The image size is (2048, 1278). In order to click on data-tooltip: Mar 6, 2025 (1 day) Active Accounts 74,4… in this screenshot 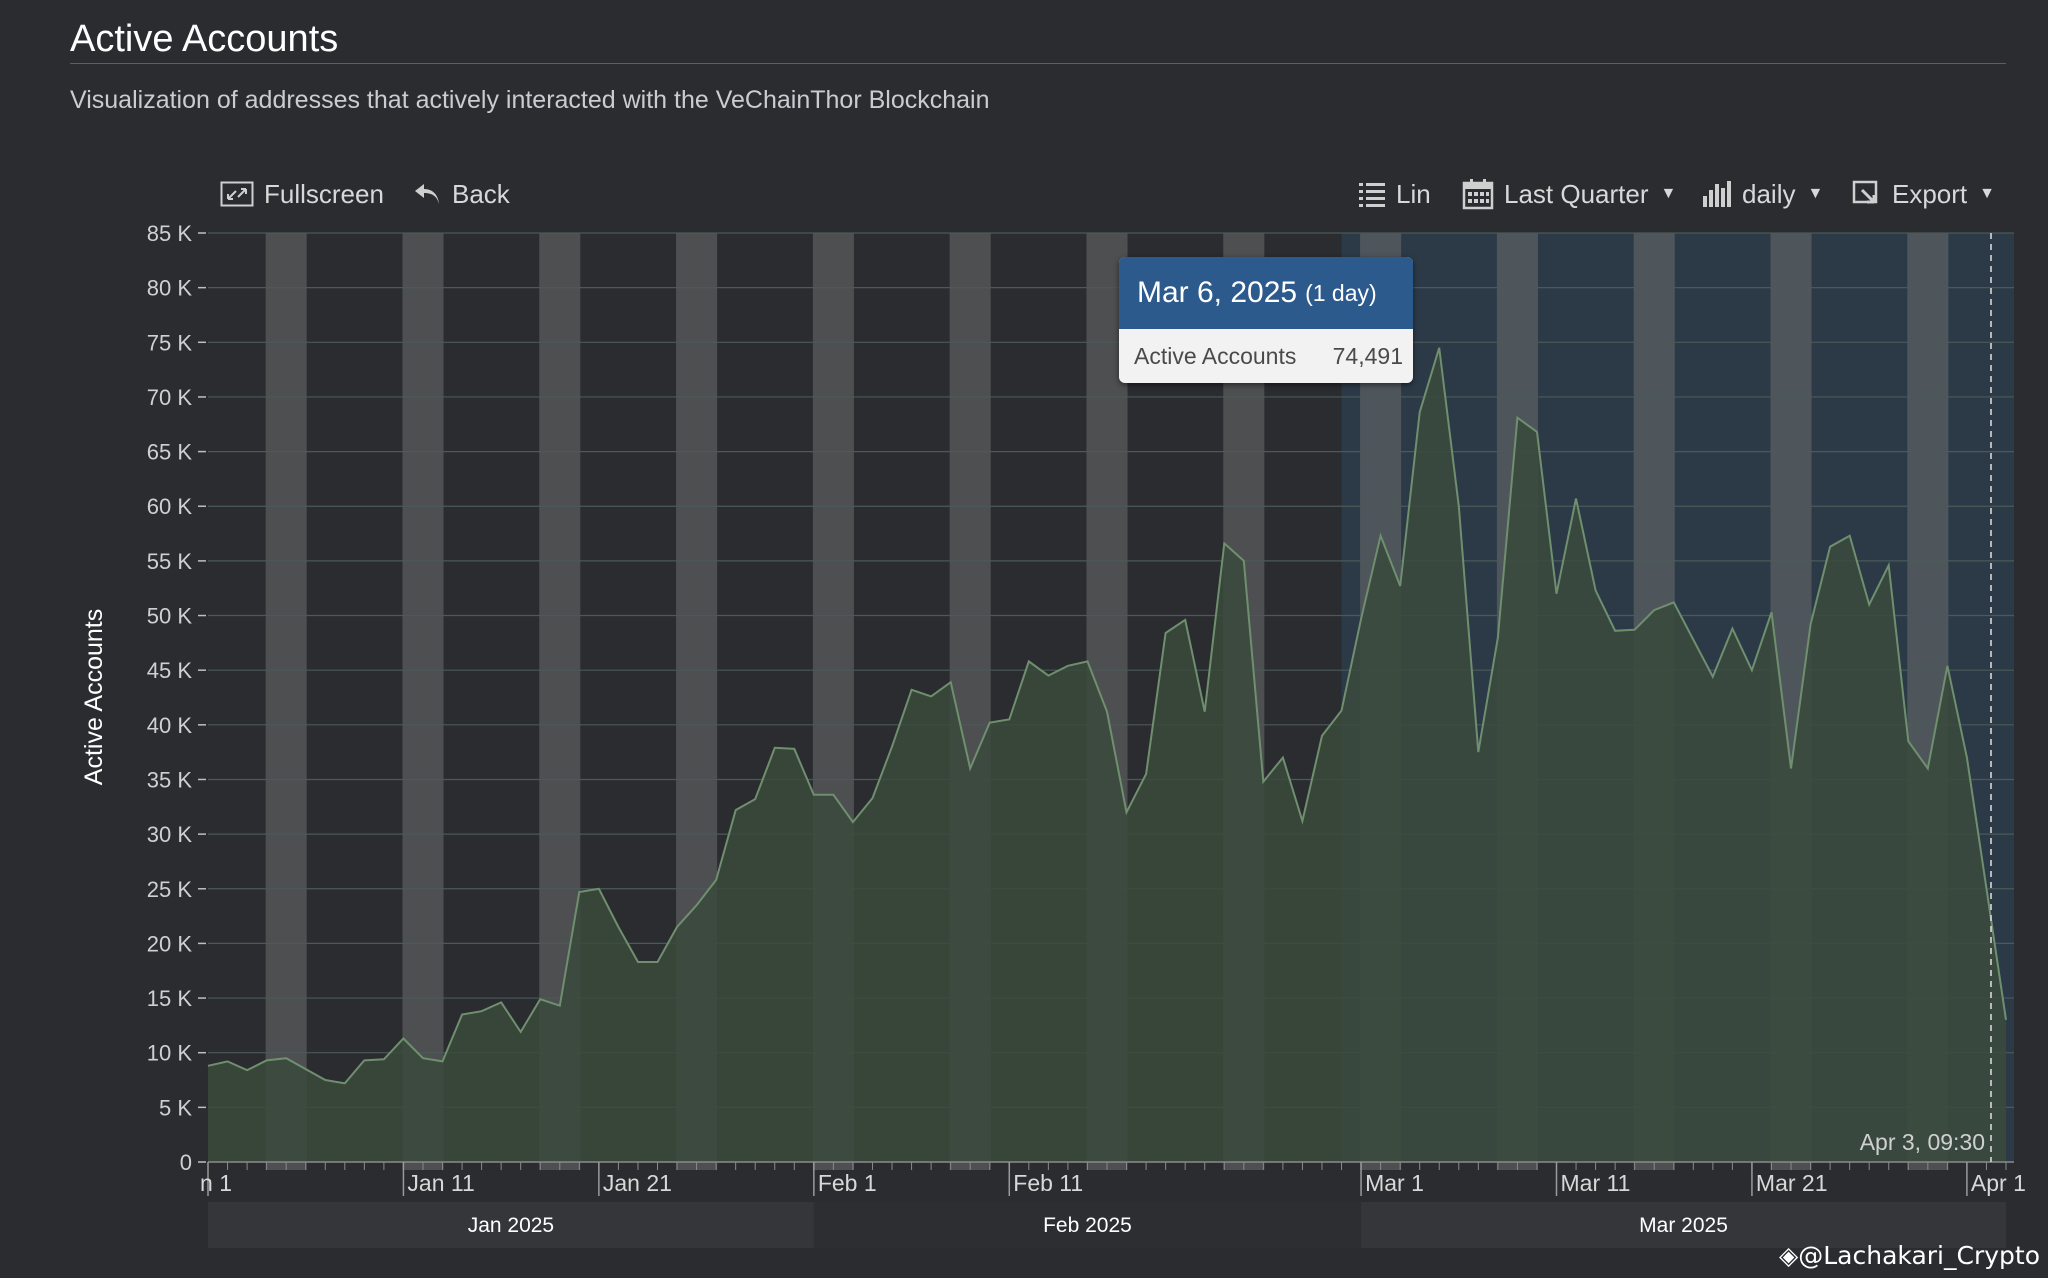, I will do `click(1266, 320)`.